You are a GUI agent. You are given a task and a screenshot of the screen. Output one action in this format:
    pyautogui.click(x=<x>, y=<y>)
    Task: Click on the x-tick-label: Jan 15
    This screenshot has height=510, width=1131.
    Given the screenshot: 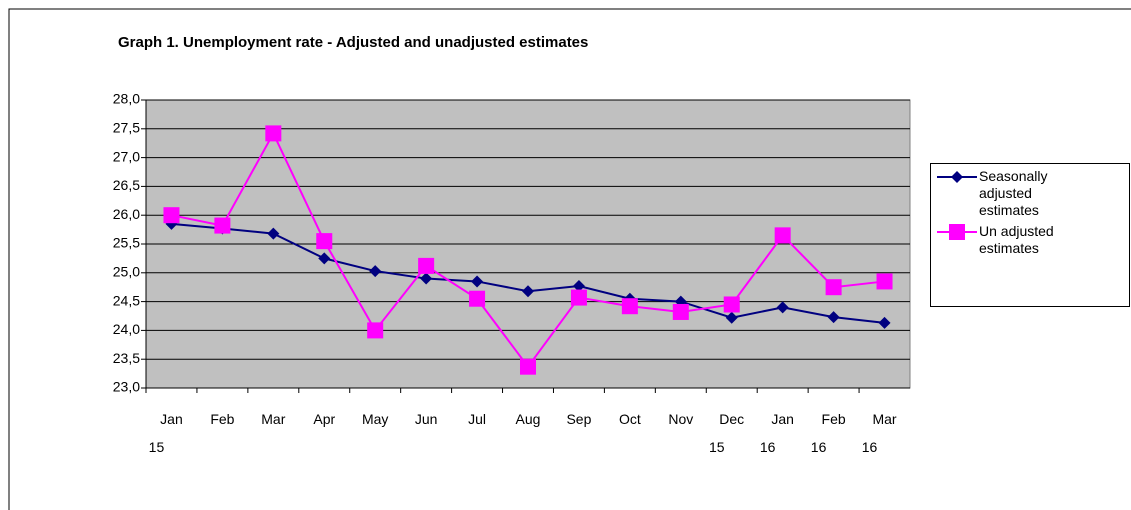 What is the action you would take?
    pyautogui.click(x=166, y=433)
    